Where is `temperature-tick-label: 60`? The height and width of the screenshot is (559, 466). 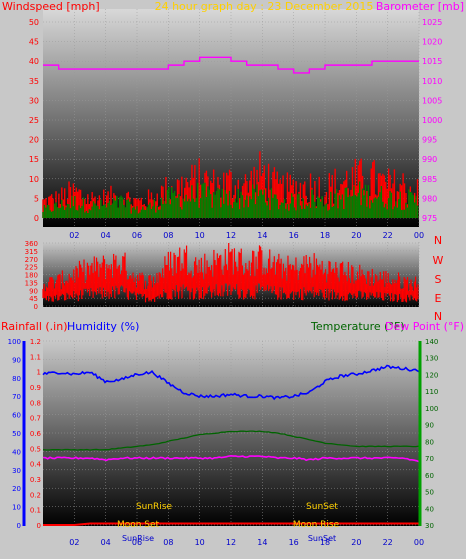
temperature-tick-label: 60 is located at coordinates (429, 476).